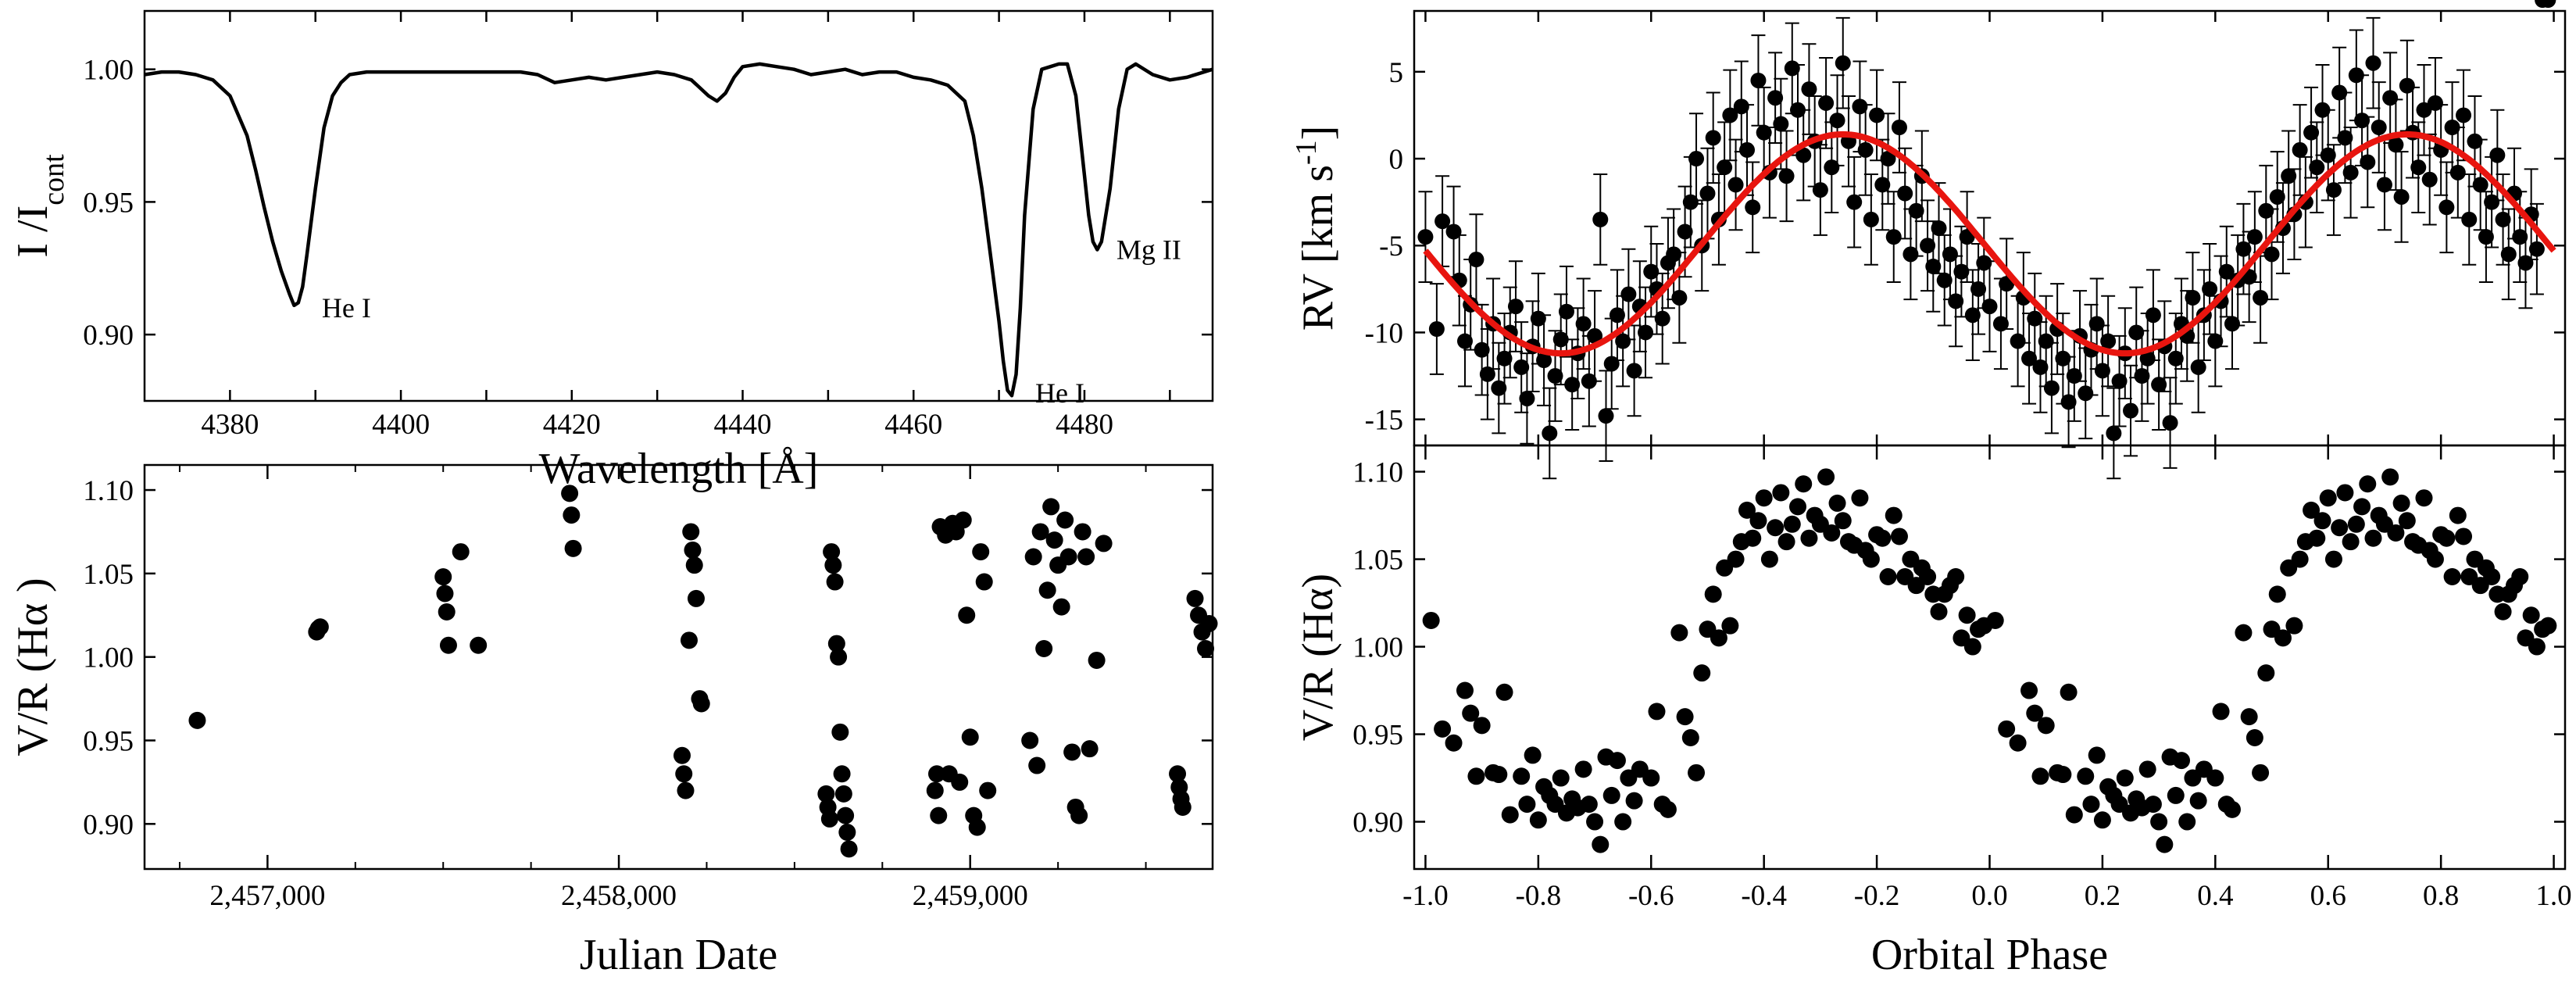  What do you see at coordinates (1397, 160) in the screenshot?
I see `rv-ytick-label: 0` at bounding box center [1397, 160].